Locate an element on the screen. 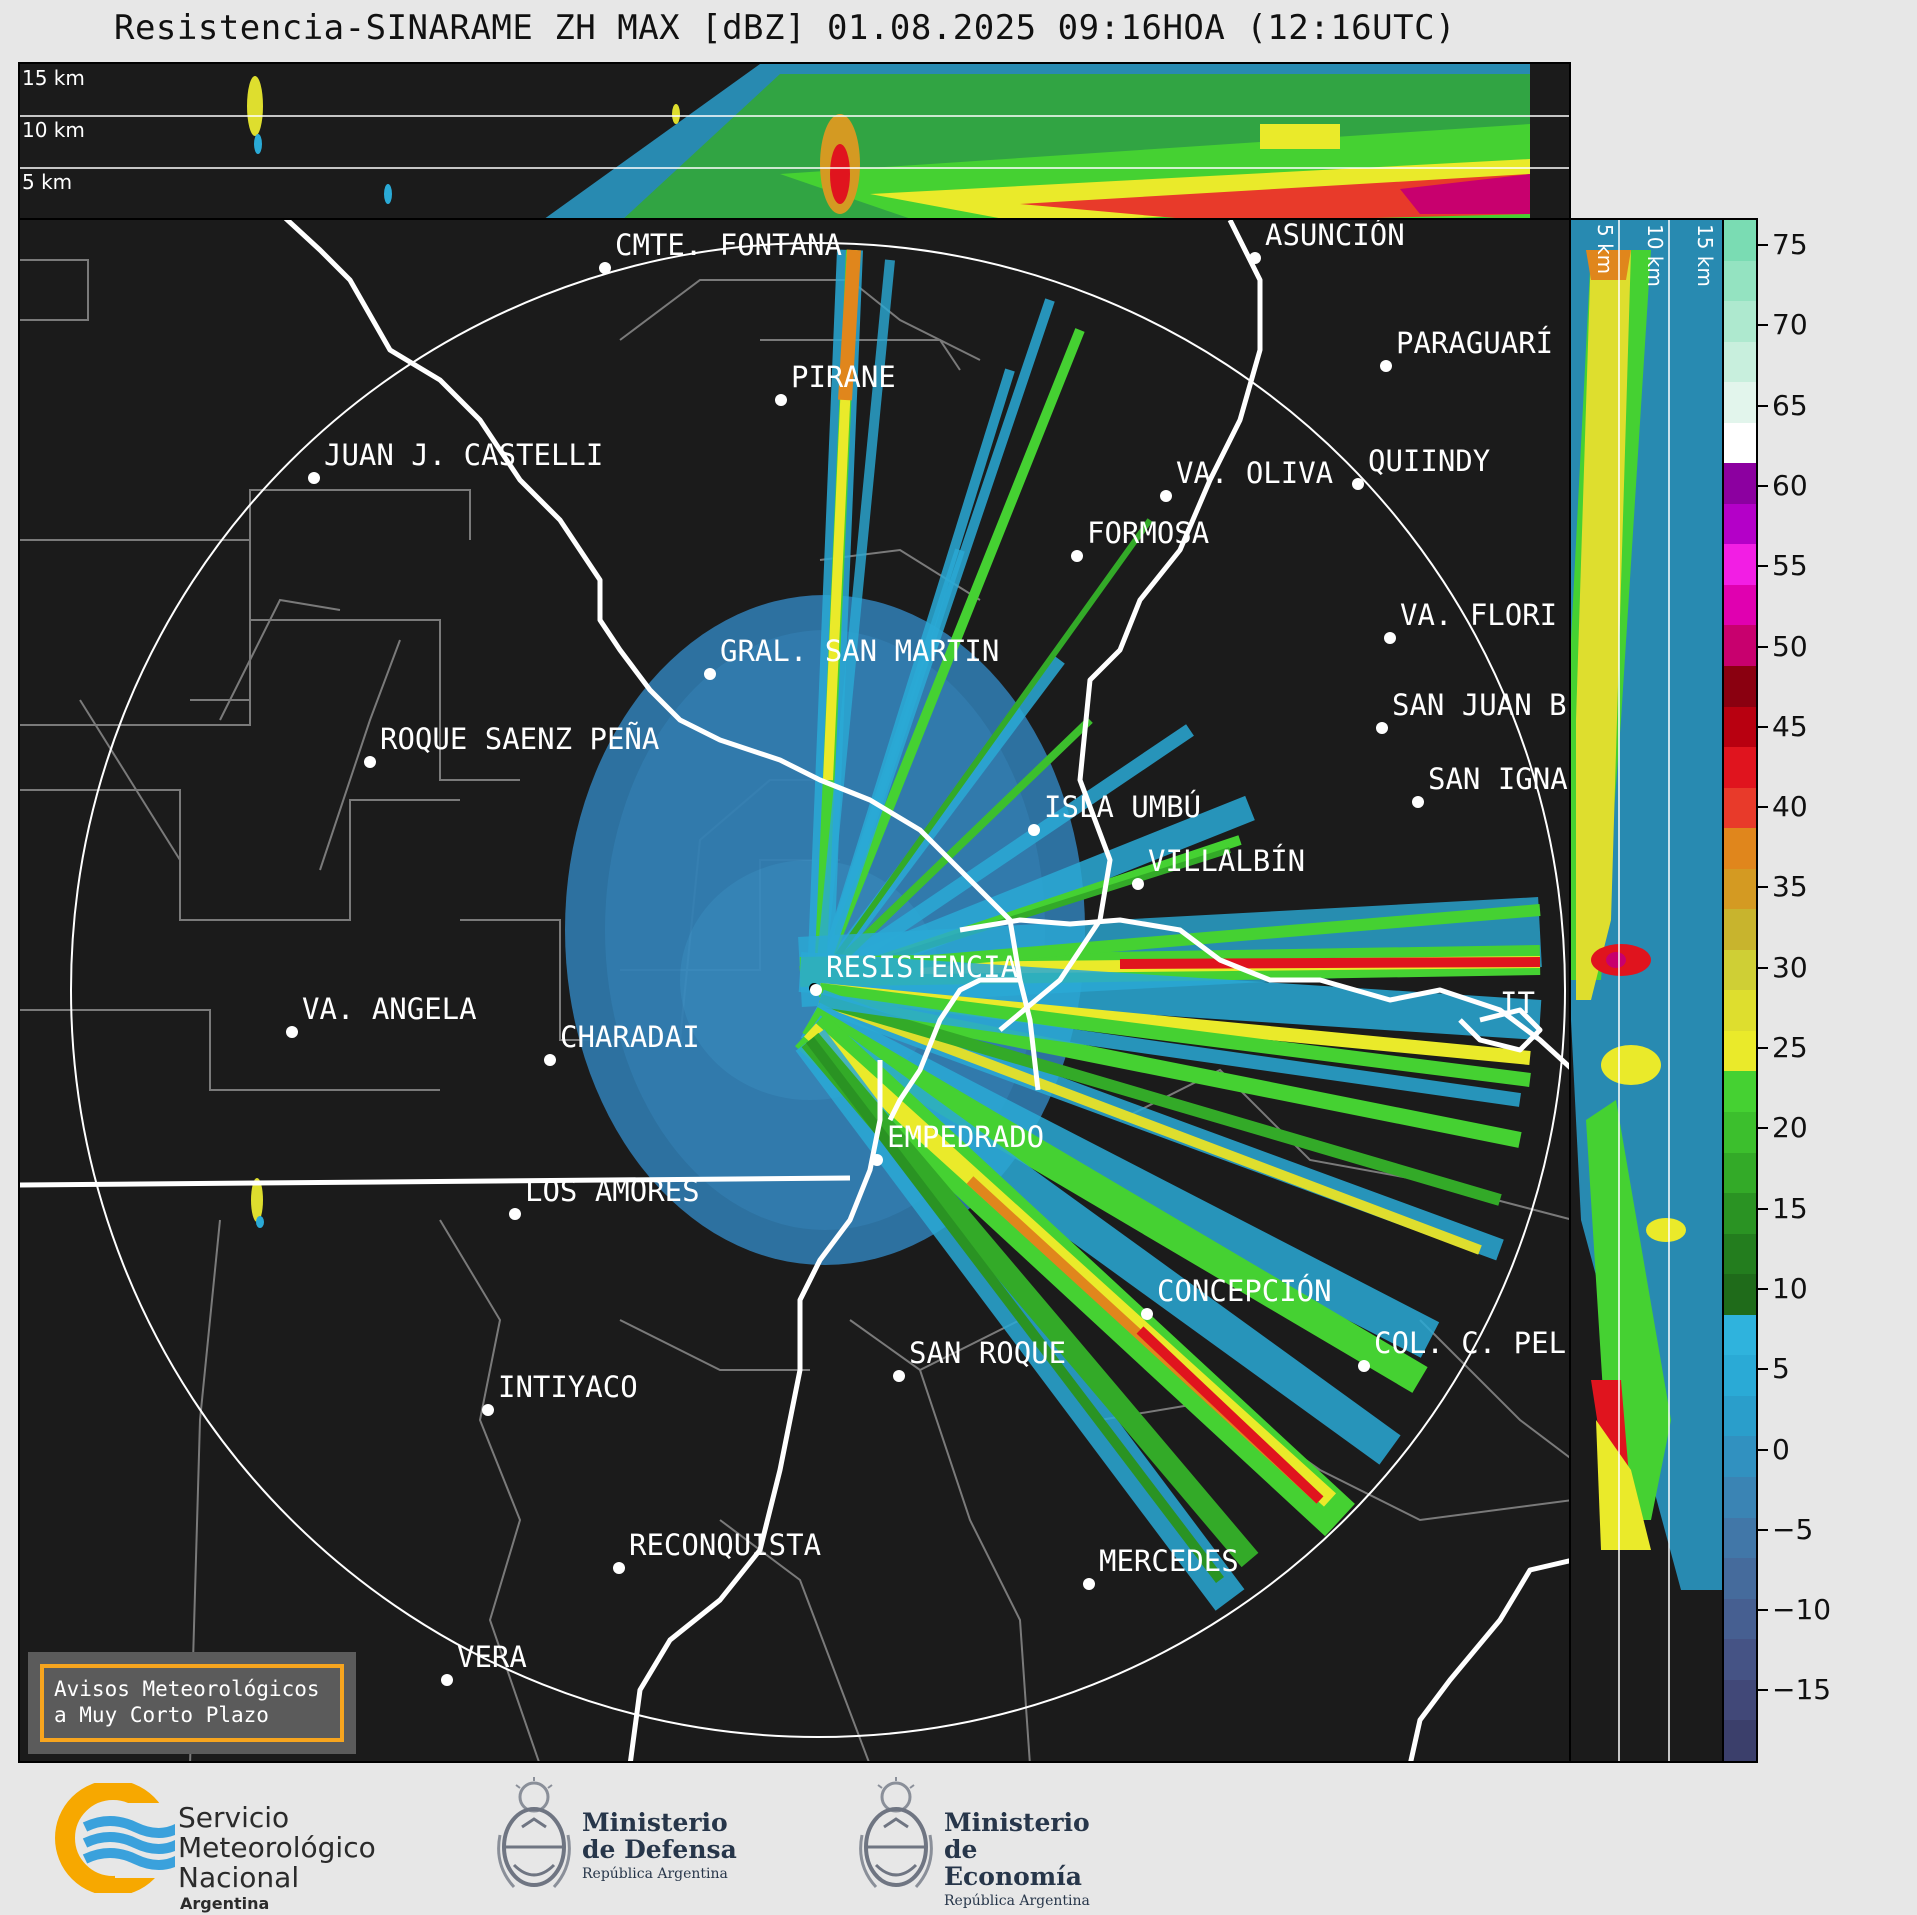 The image size is (1917, 1915). colorbar-tick-label: −10 is located at coordinates (1802, 1610).